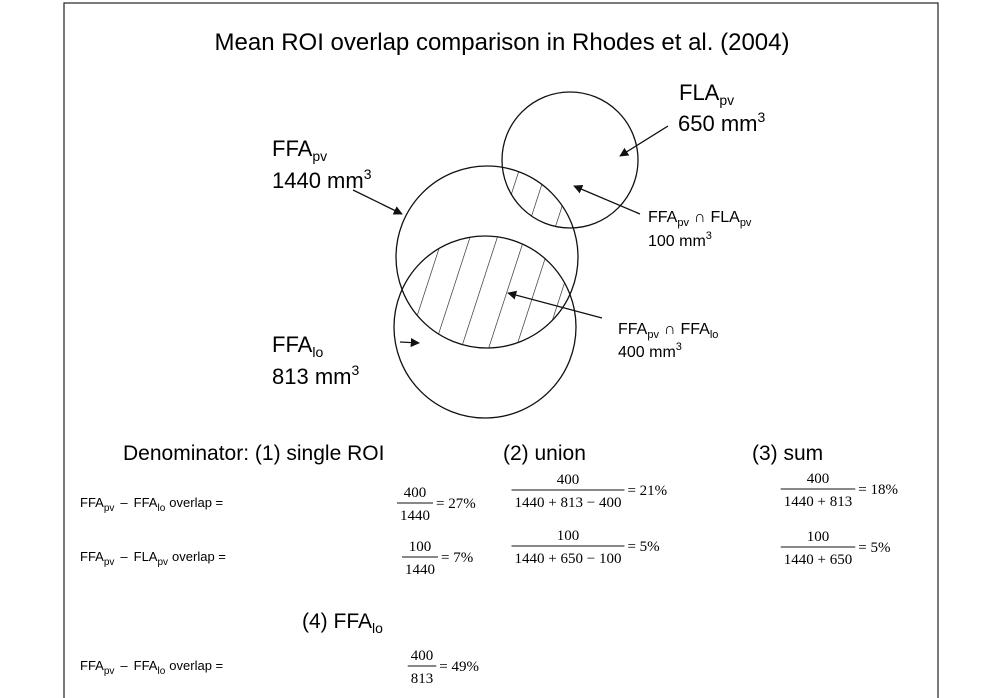  I want to click on denominator: 1440 + 813, so click(818, 502).